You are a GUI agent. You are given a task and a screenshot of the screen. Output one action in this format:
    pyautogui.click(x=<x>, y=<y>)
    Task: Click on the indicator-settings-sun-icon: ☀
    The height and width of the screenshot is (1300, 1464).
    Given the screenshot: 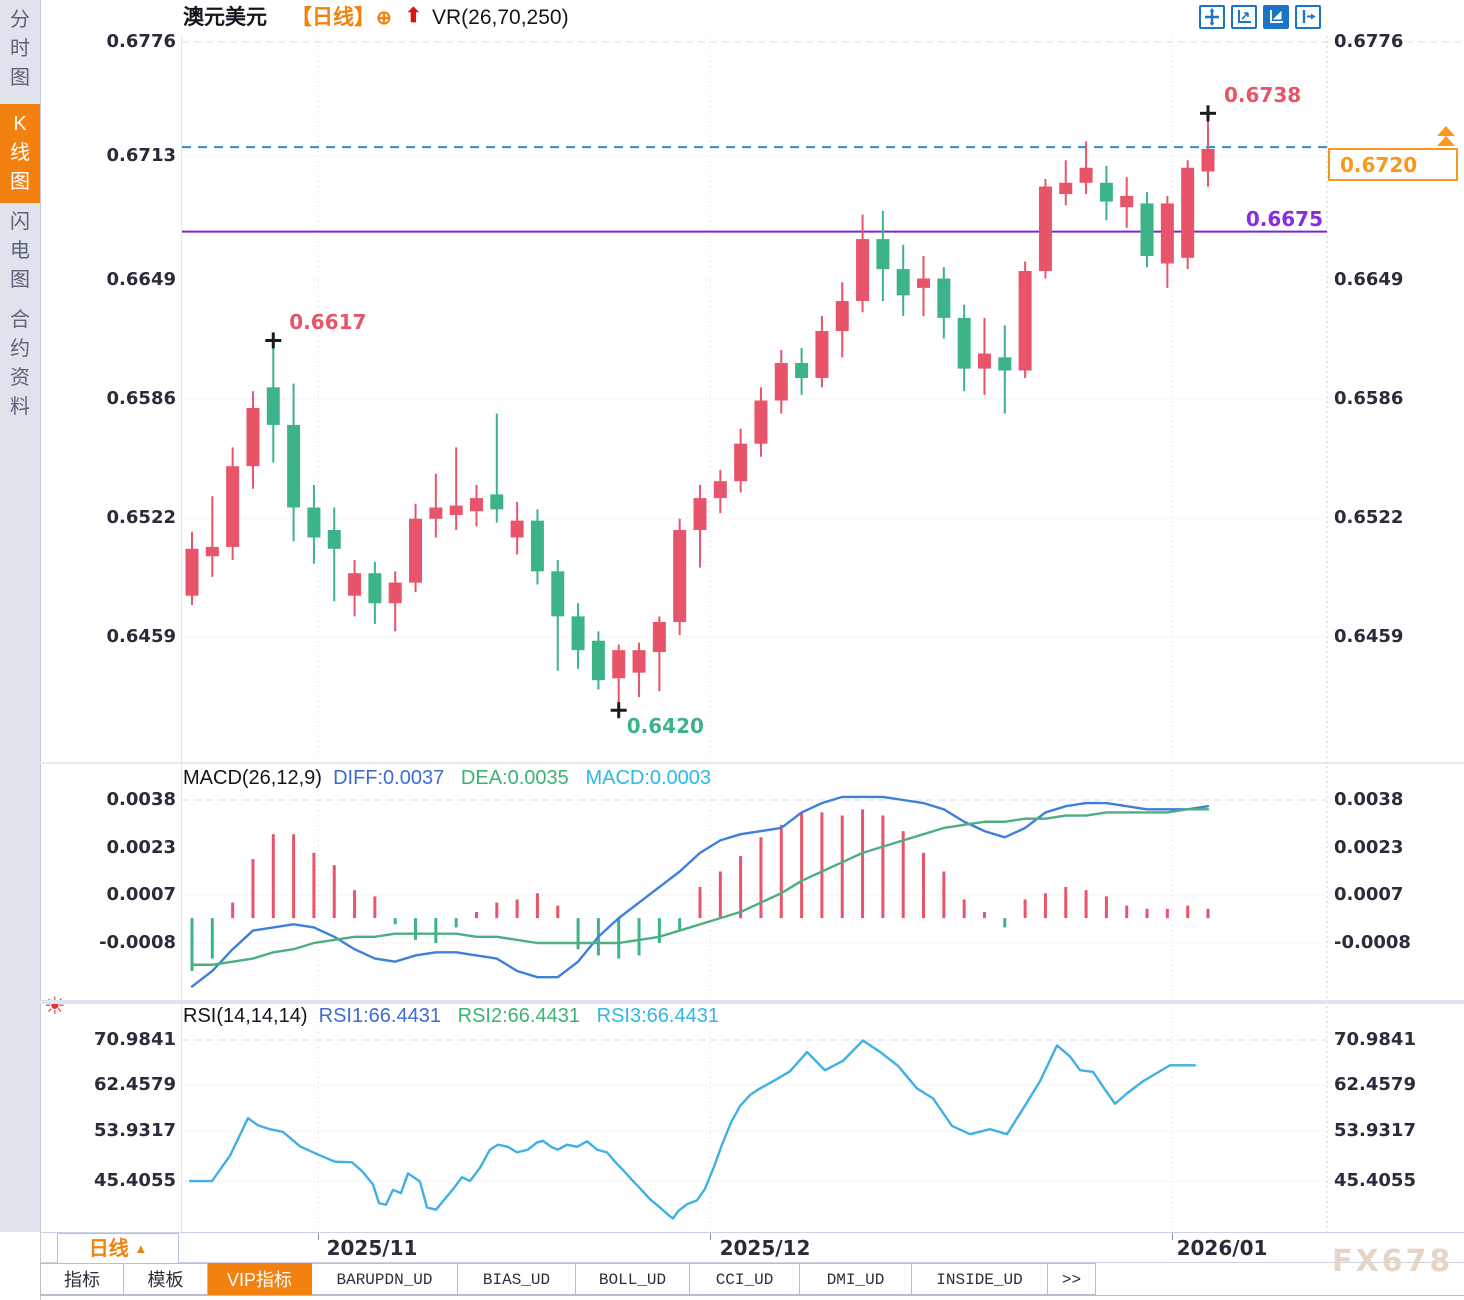 What is the action you would take?
    pyautogui.click(x=55, y=1006)
    